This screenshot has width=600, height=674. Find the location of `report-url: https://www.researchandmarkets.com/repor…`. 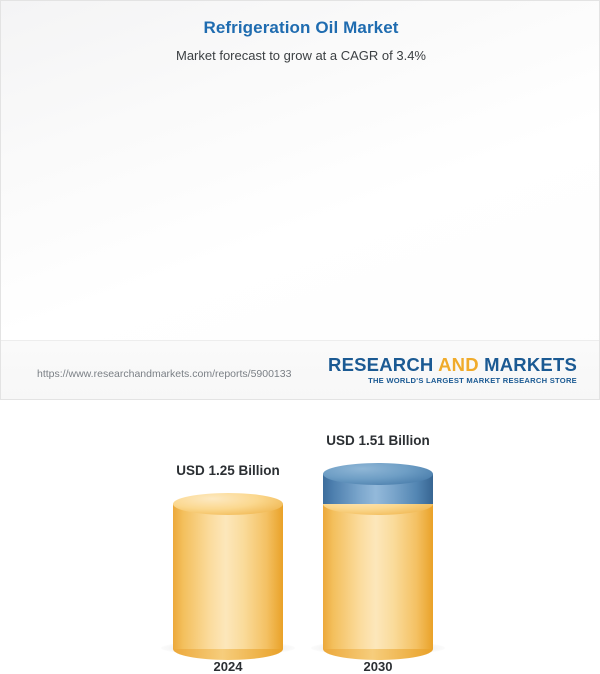

report-url: https://www.researchandmarkets.com/repor… is located at coordinates (164, 374).